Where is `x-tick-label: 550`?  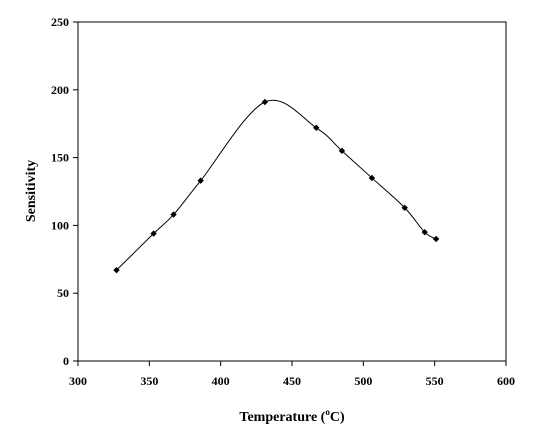 x-tick-label: 550 is located at coordinates (435, 381).